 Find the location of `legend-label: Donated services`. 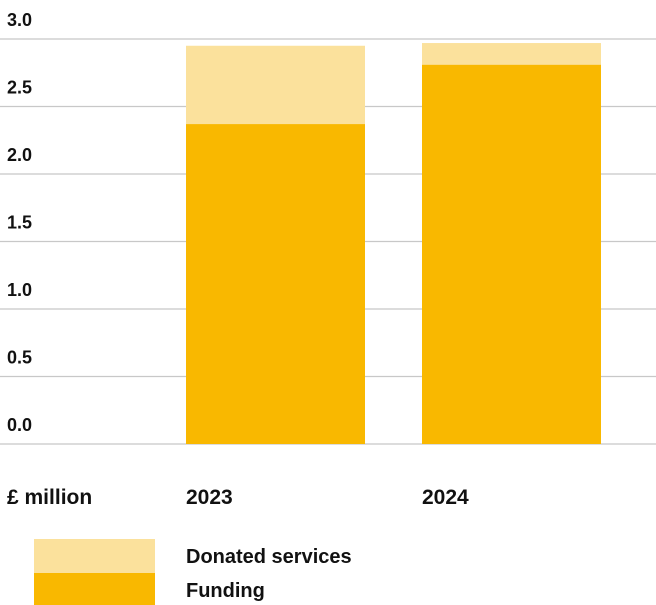

legend-label: Donated services is located at coordinates (269, 557).